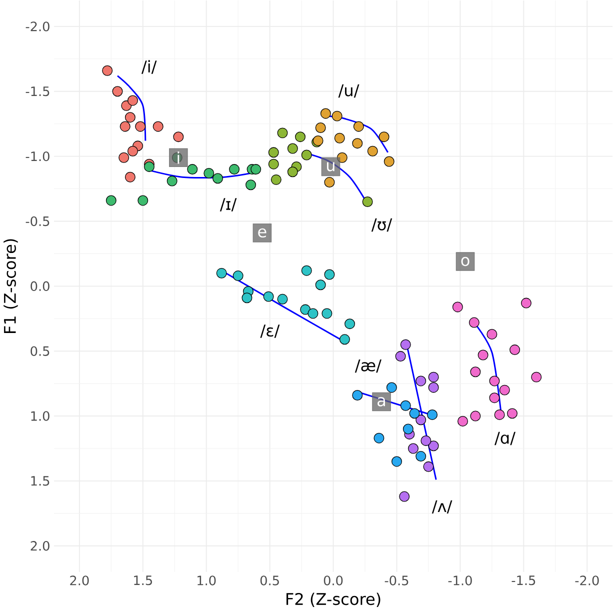 The width and height of the screenshot is (613, 611). I want to click on series-label: /ʊ/, so click(381, 225).